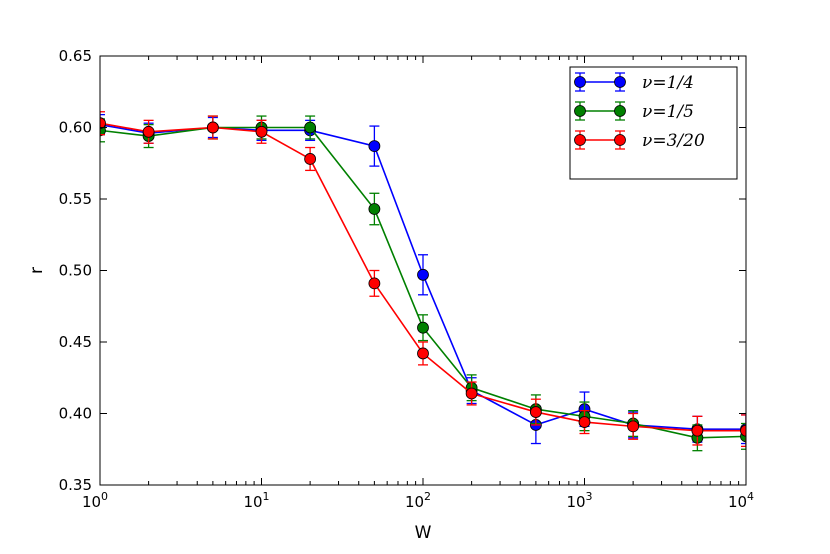 The width and height of the screenshot is (830, 554). Describe the element at coordinates (639, 140) in the screenshot. I see `legend-item: ν=3/20` at that location.